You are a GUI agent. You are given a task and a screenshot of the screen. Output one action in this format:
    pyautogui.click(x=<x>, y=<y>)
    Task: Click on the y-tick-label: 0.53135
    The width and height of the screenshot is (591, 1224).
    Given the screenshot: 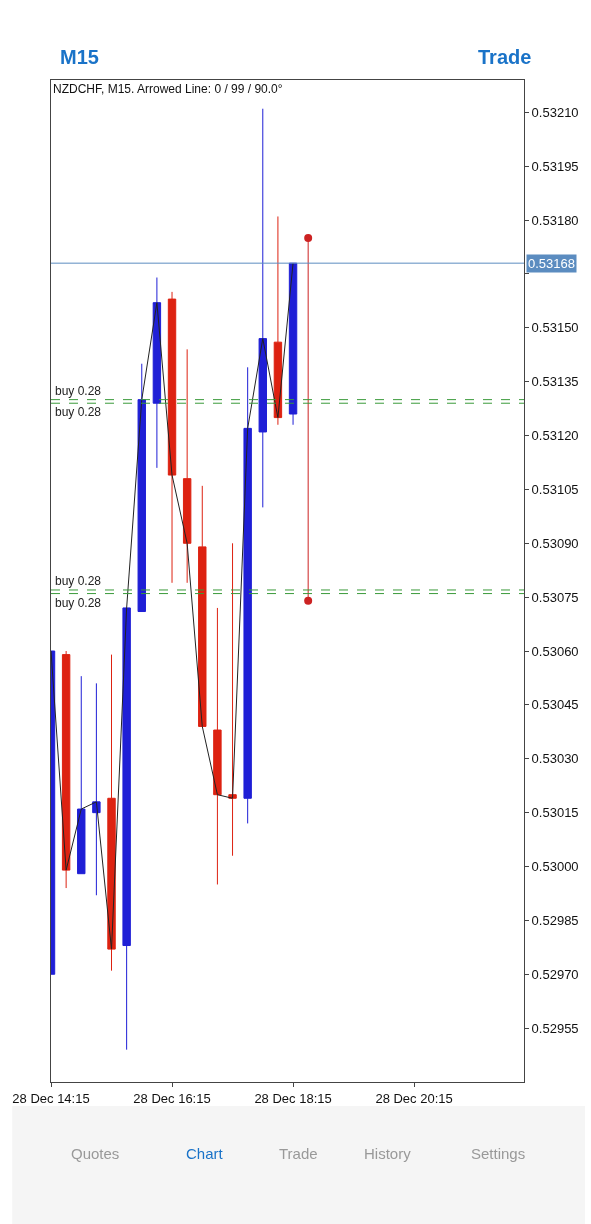 What is the action you would take?
    pyautogui.click(x=555, y=382)
    